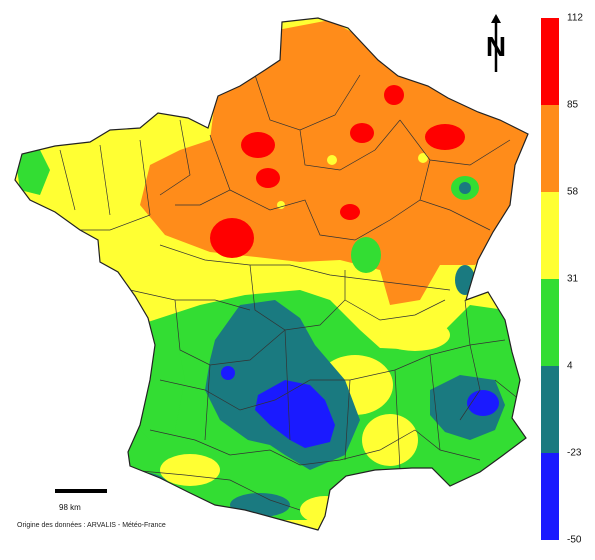 This screenshot has width=595, height=560. I want to click on legend-tick-label: 58, so click(573, 192).